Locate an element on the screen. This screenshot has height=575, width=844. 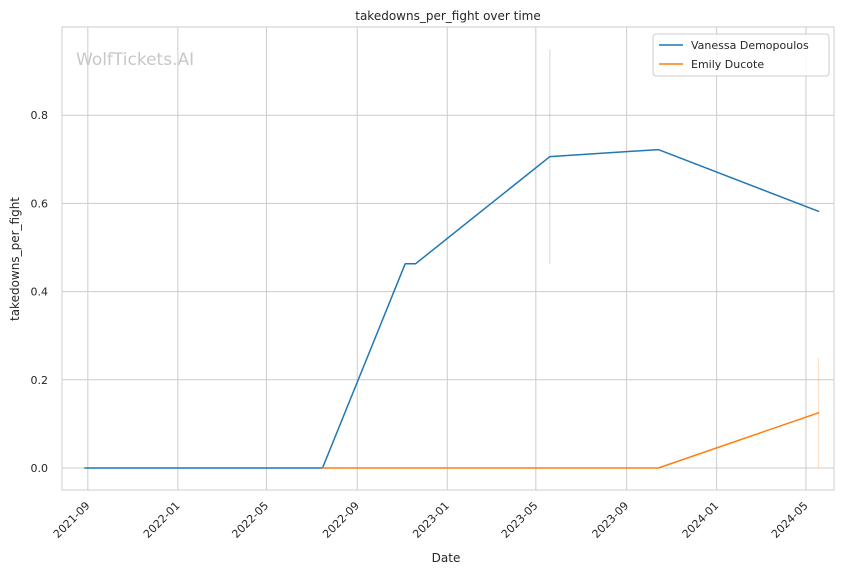
legend-label: Emily Ducote is located at coordinates (727, 64).